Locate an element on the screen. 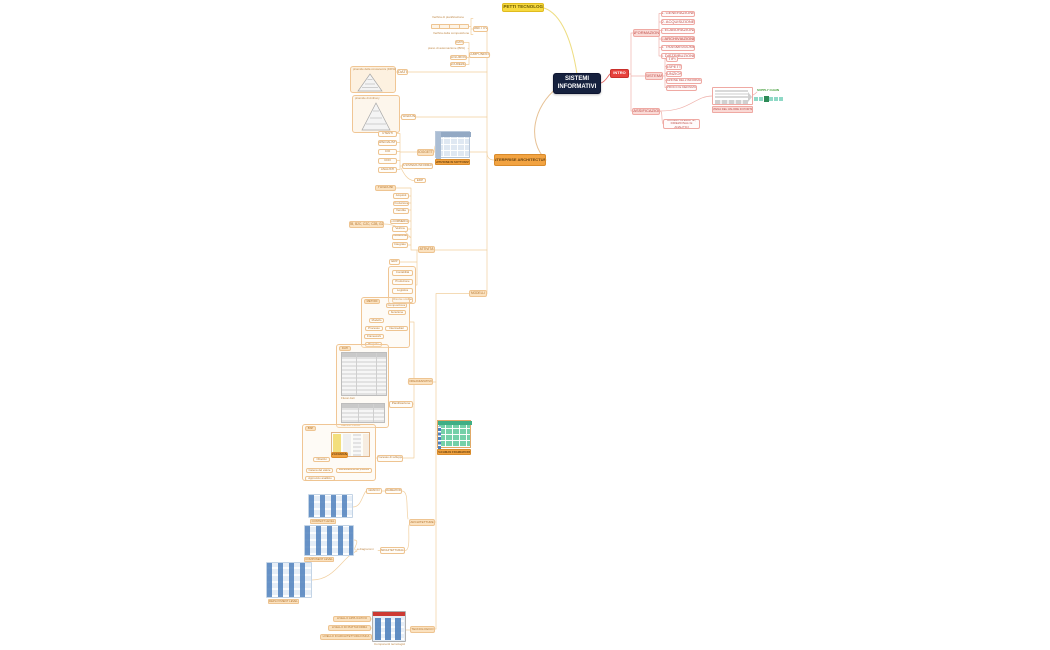  node-livello-applicativo: LIVELLO APPLICATIVO is located at coordinates (352, 619).